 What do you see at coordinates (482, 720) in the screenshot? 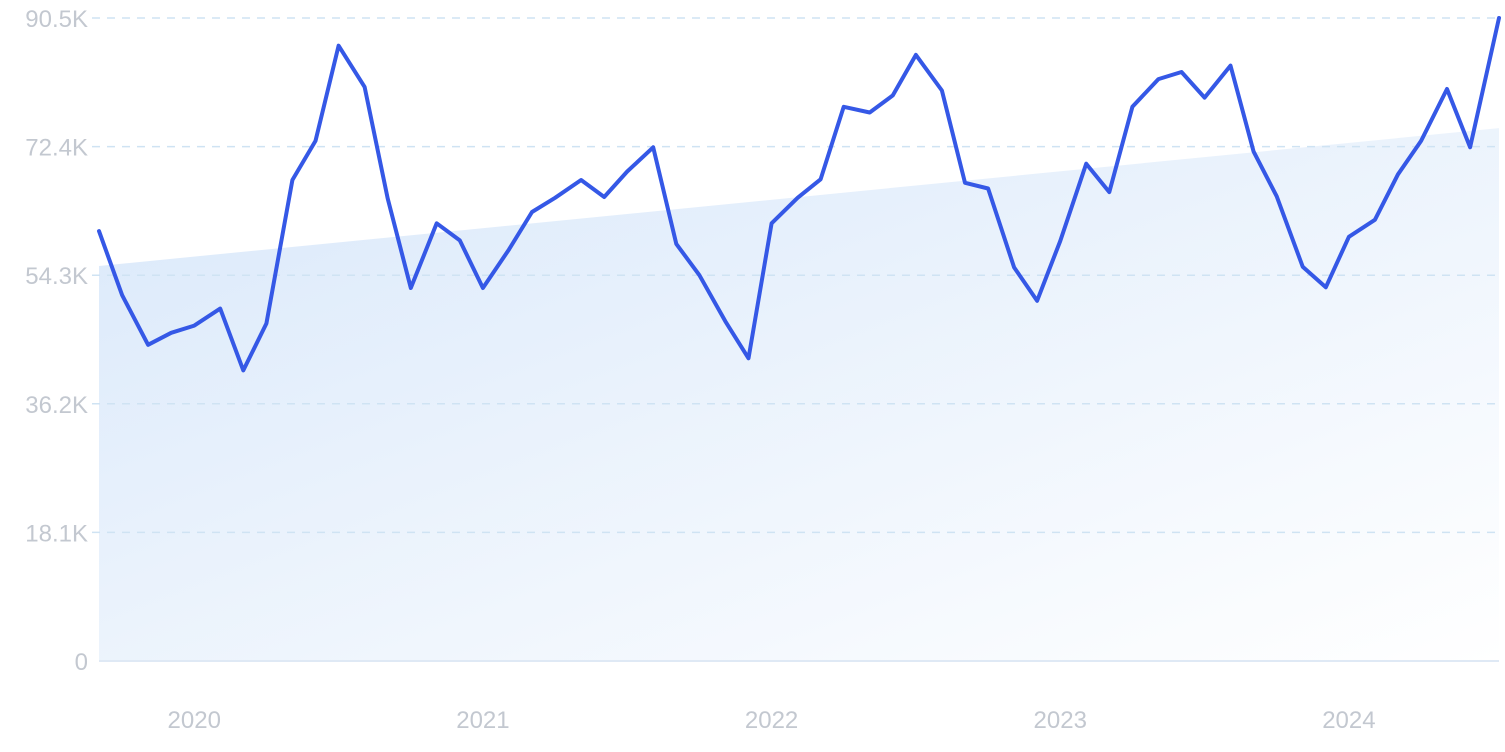
I see `x-tick-label: 2021` at bounding box center [482, 720].